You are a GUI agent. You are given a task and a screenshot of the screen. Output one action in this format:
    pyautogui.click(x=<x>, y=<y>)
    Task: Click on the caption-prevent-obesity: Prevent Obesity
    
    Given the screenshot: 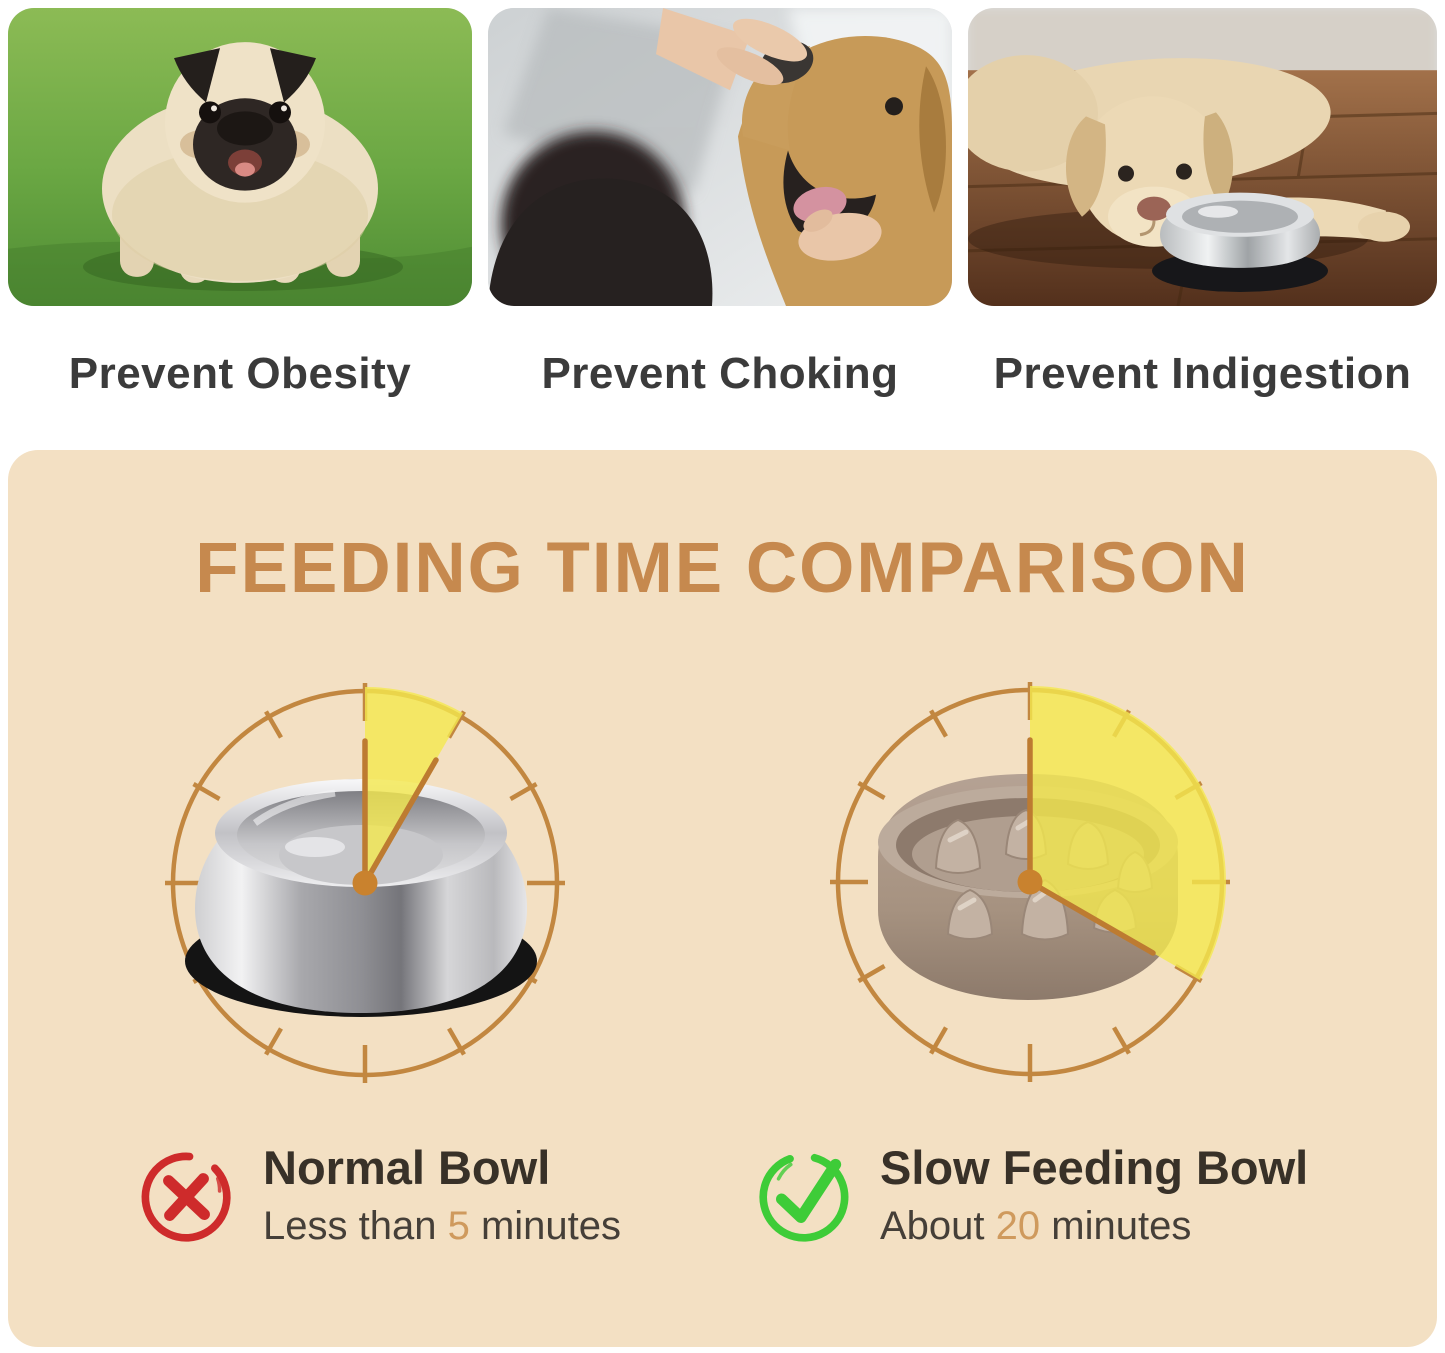 What is the action you would take?
    pyautogui.click(x=240, y=373)
    